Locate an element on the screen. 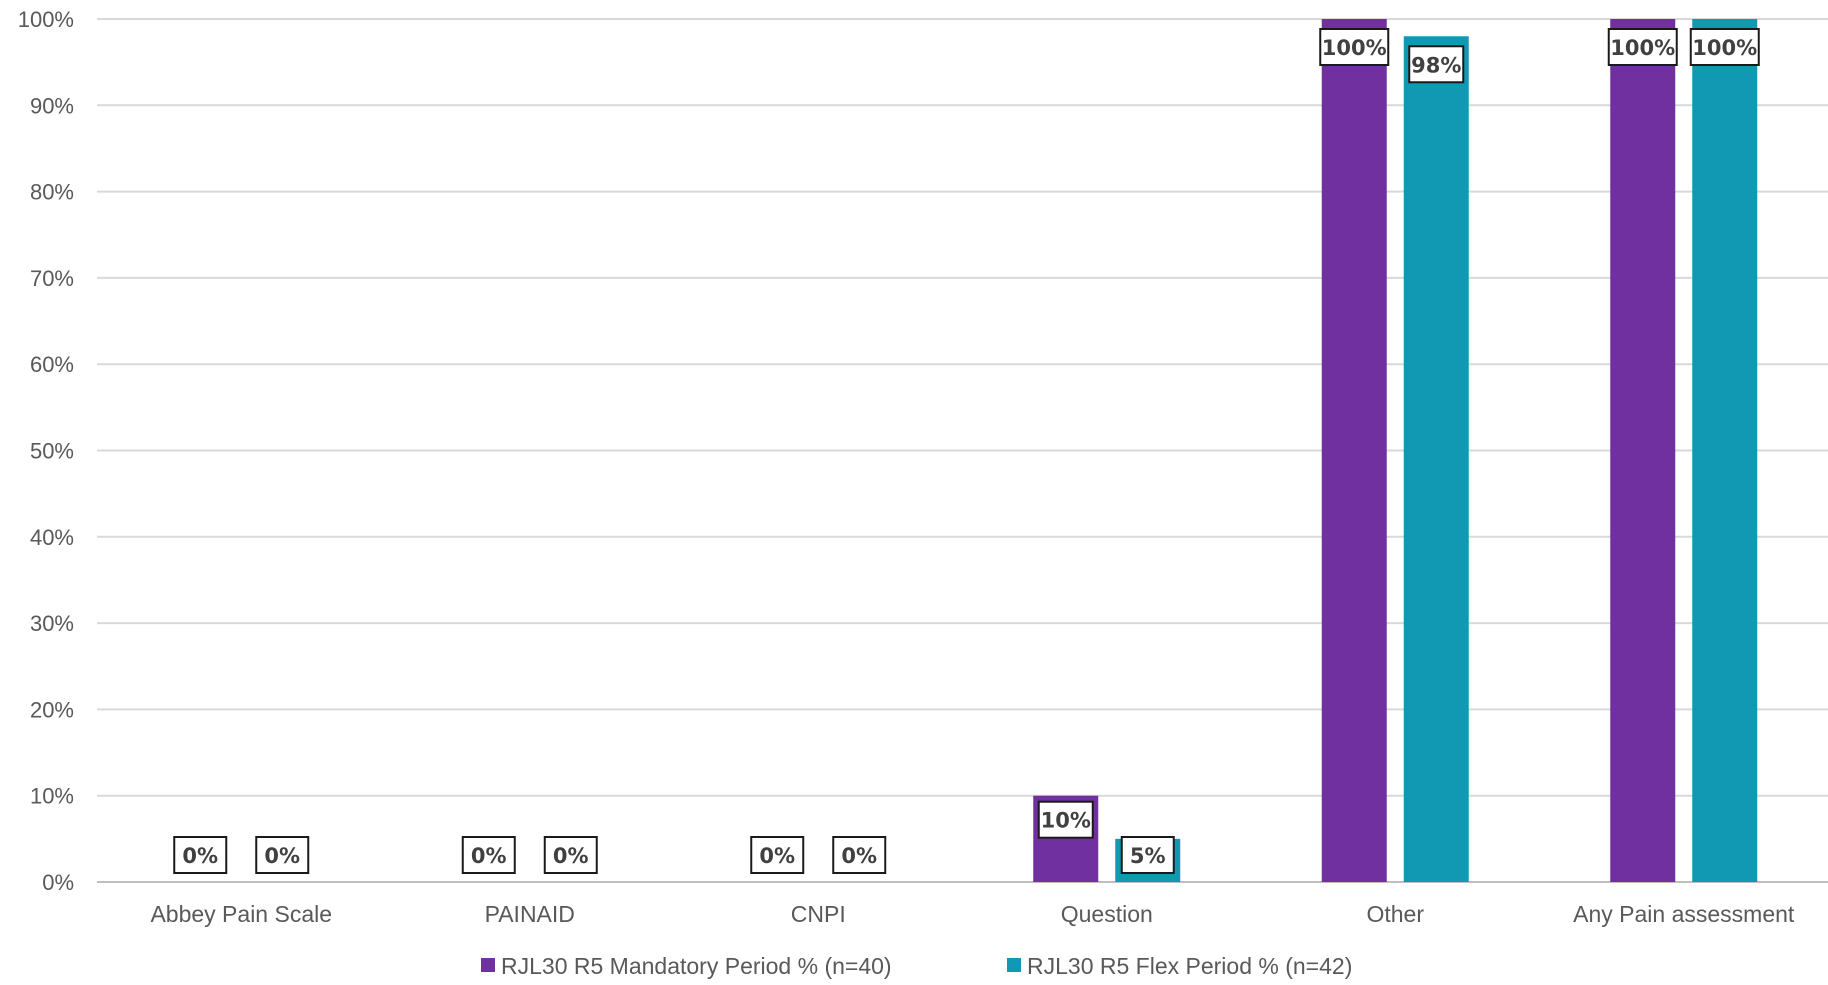  data-label-question-series-0: 10% is located at coordinates (1065, 819).